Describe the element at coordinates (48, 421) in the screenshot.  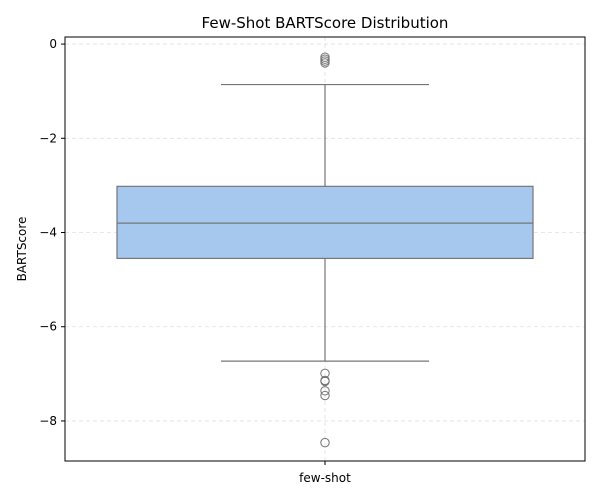
I see `y-tick-label: −8` at that location.